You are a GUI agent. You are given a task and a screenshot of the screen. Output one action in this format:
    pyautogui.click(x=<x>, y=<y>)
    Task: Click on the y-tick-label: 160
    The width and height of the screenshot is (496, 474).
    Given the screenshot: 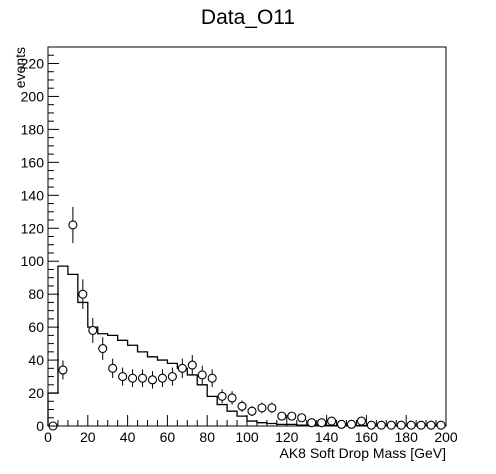 What is the action you would take?
    pyautogui.click(x=33, y=162)
    